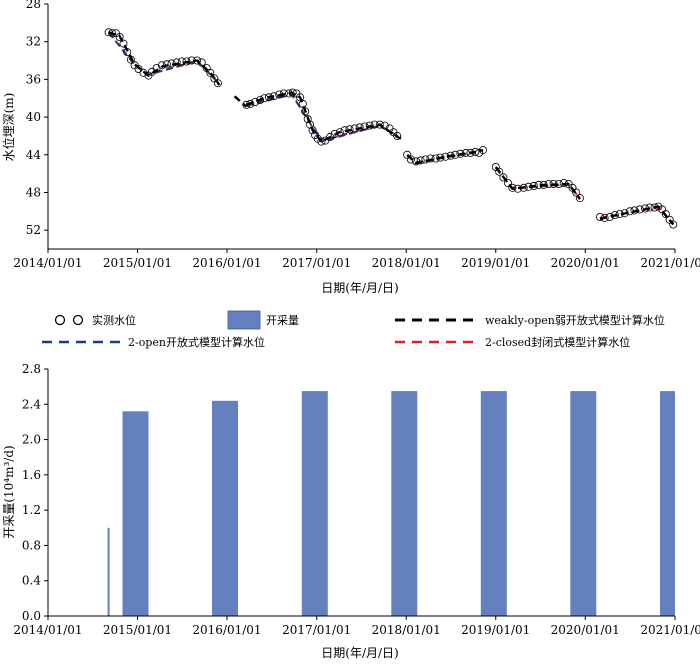 The image size is (700, 666). Describe the element at coordinates (31, 404) in the screenshot. I see `y-tick-label: 2.4` at that location.